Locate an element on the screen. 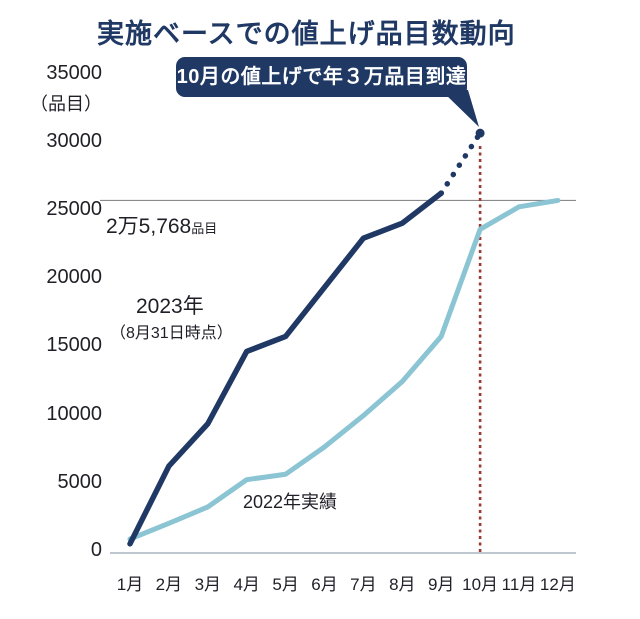 The width and height of the screenshot is (640, 619). y-tick-label: 20000 is located at coordinates (74, 277).